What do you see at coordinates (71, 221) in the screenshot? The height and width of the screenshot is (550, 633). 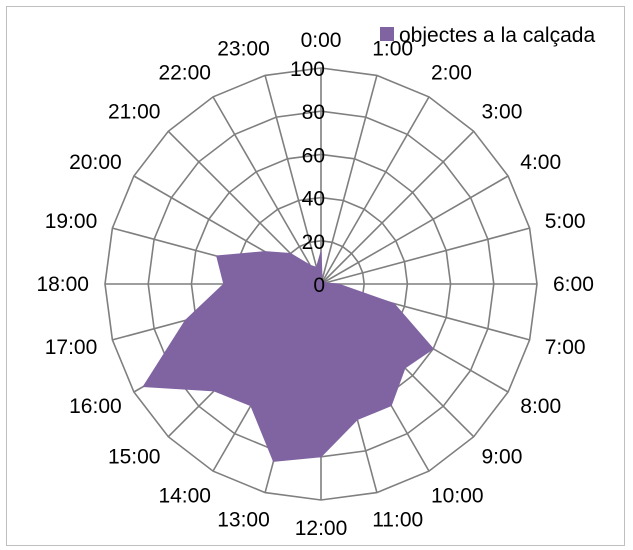 I see `category-label-19:00: 19:00` at bounding box center [71, 221].